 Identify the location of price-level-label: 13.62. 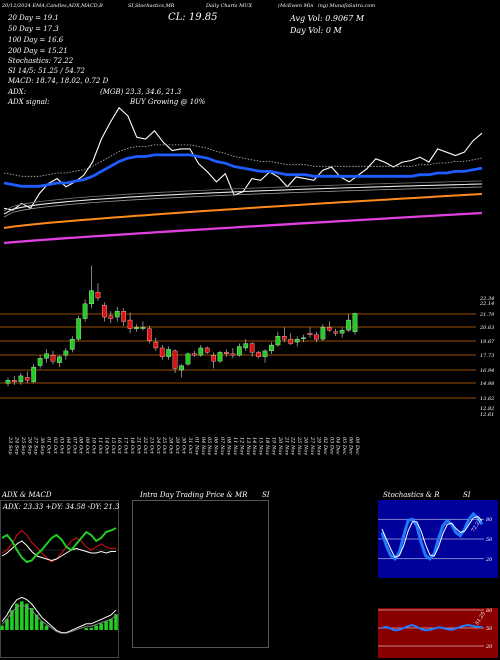
(487, 399).